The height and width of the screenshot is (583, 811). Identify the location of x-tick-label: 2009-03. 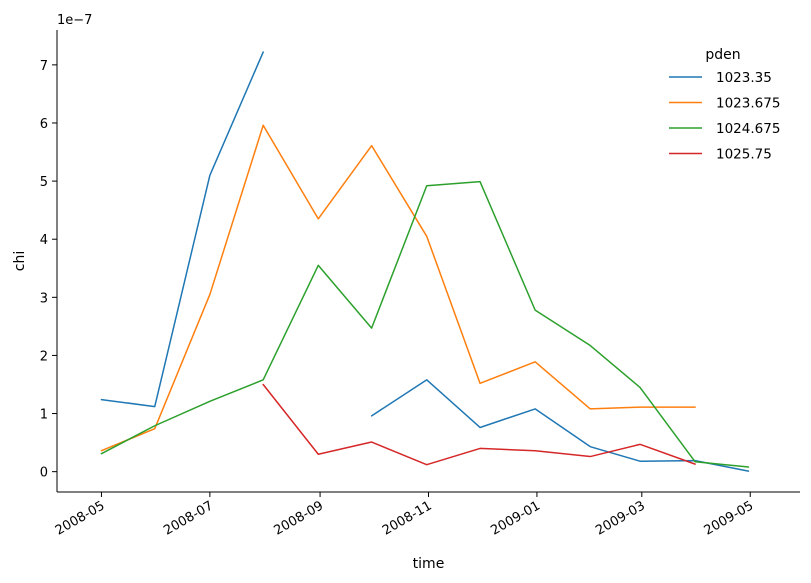
(620, 518).